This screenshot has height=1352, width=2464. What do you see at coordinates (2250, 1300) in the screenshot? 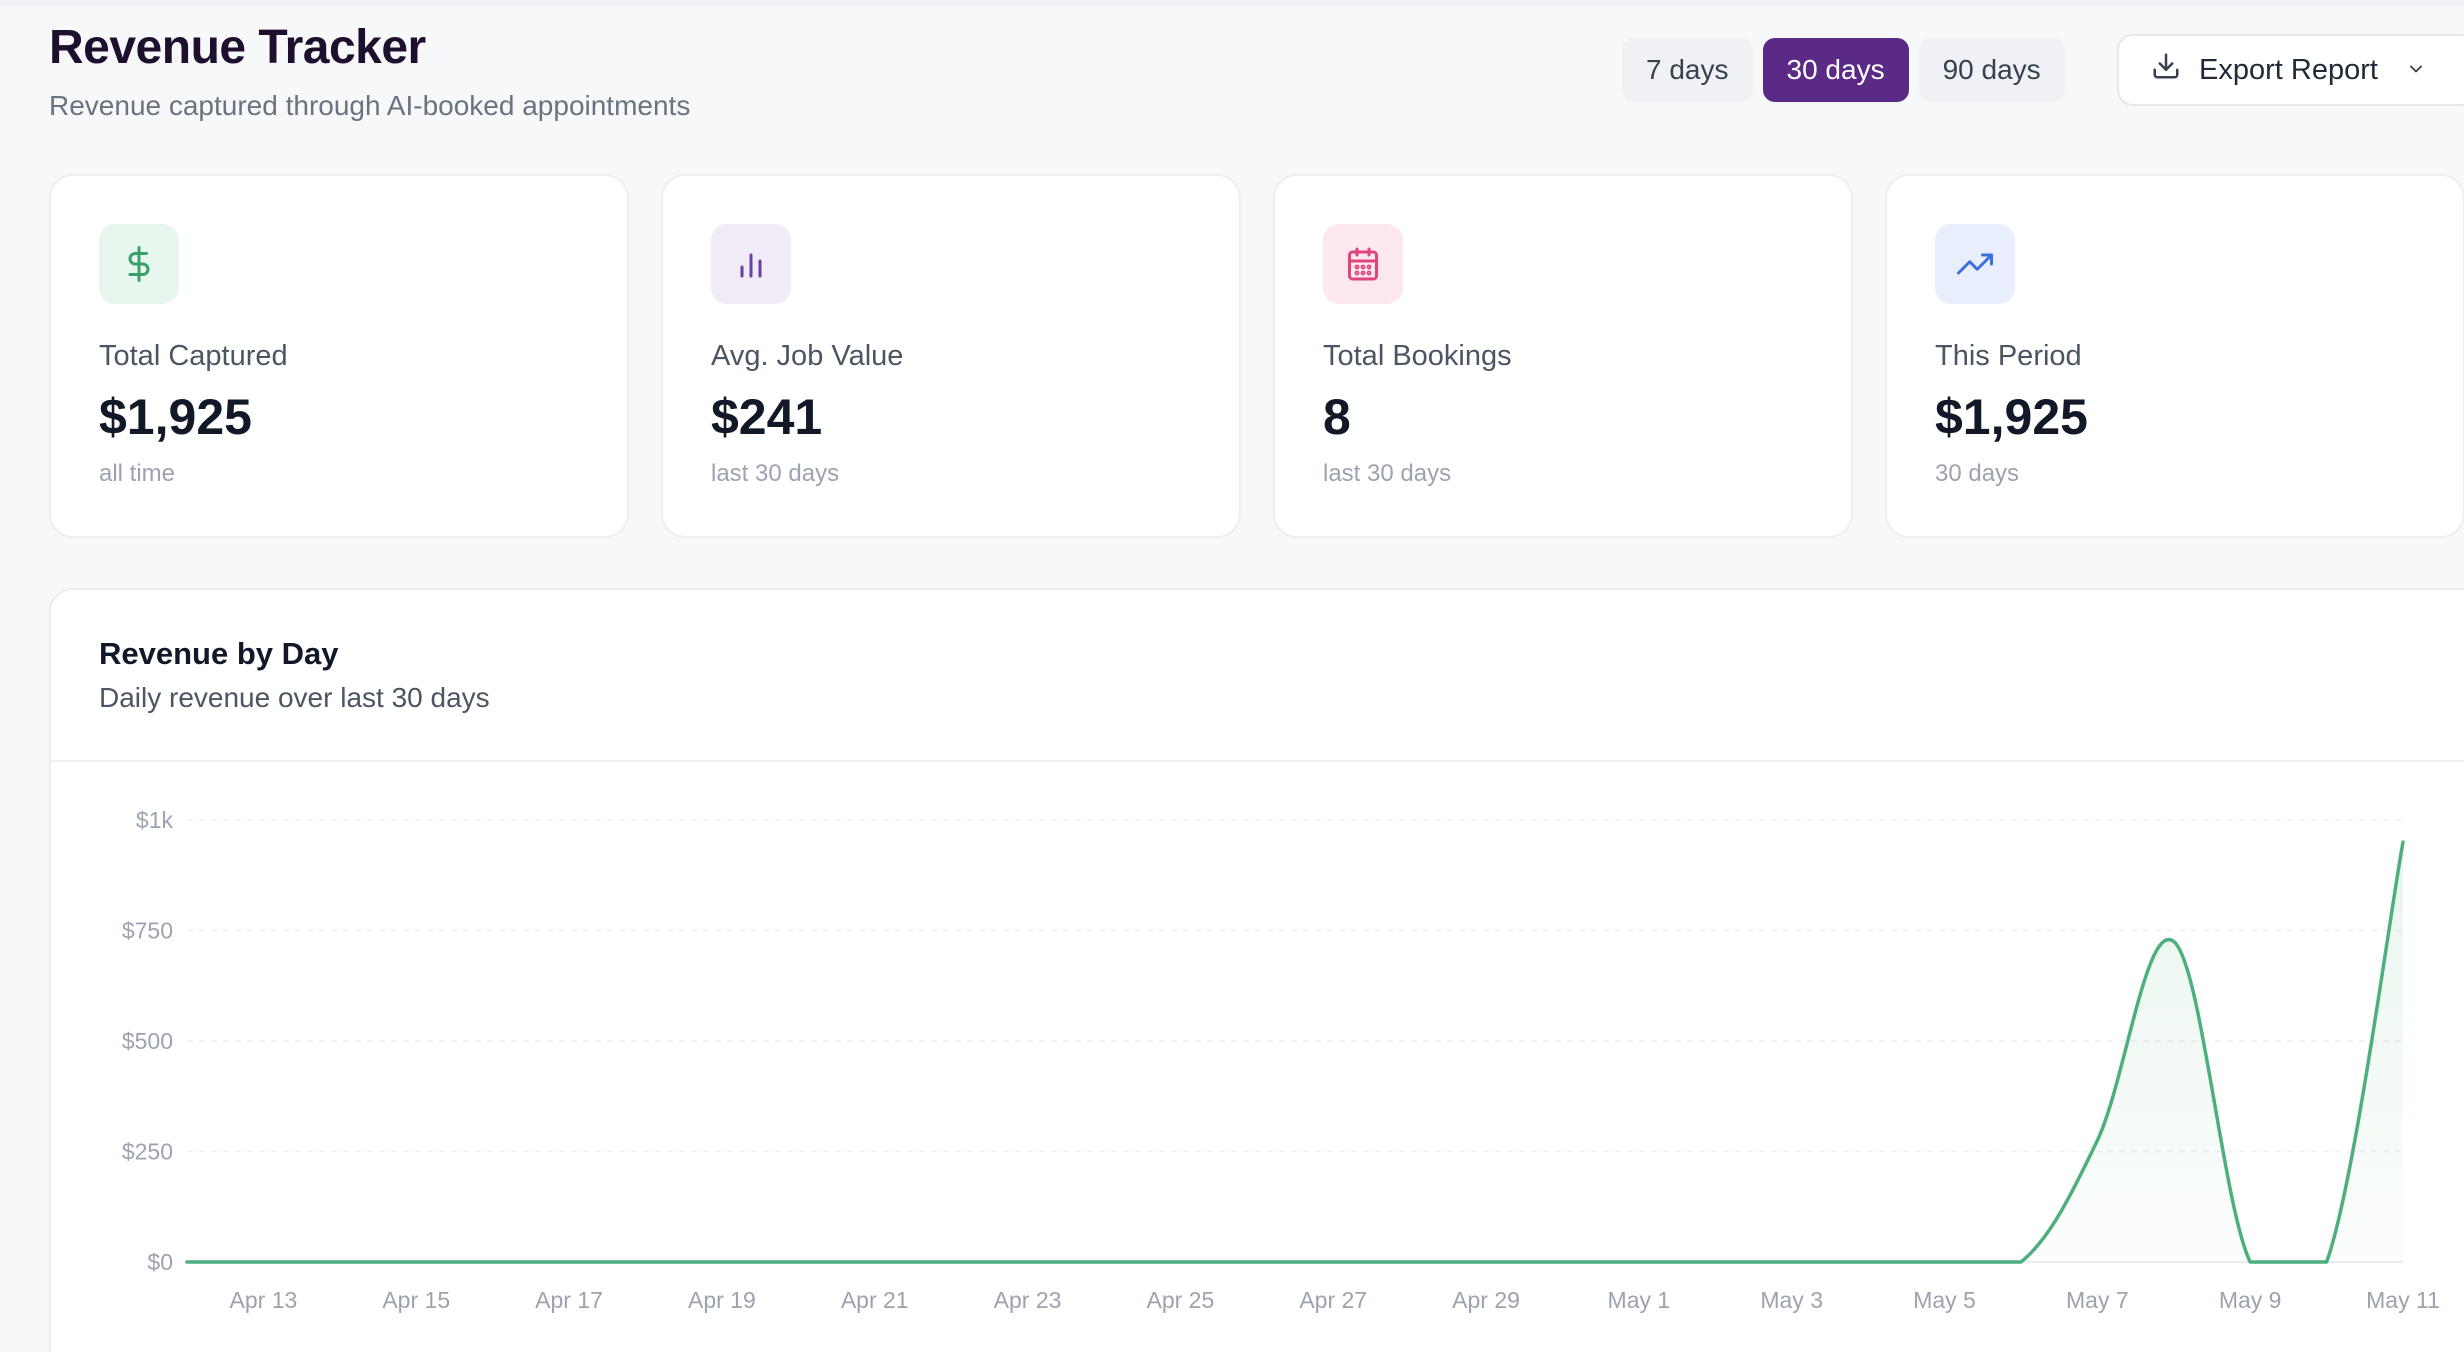
I see `x-tick-label: May 9` at bounding box center [2250, 1300].